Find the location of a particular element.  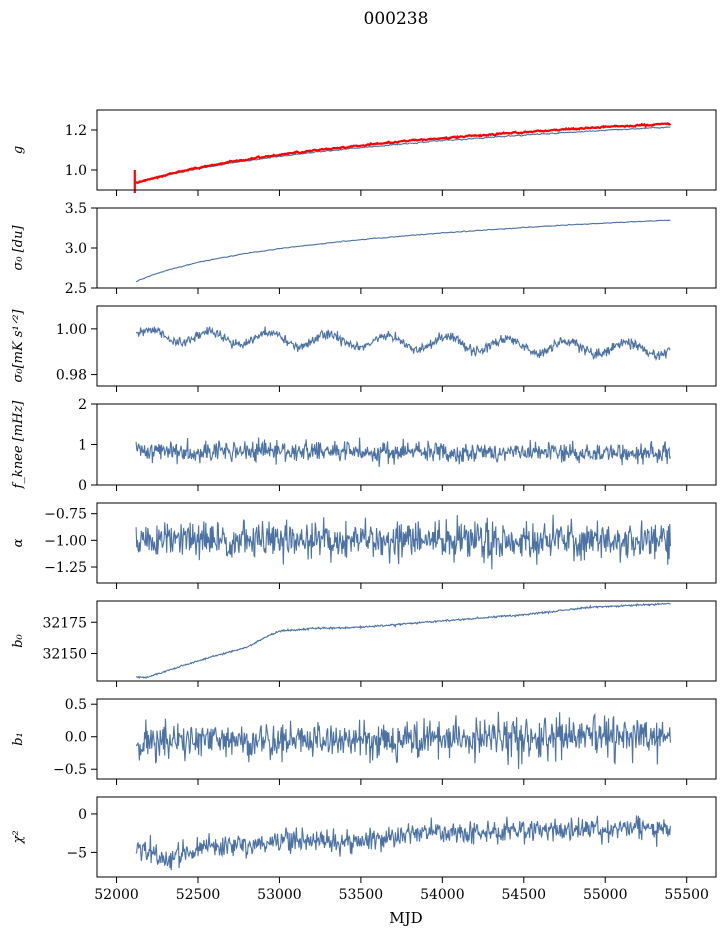

x-axis-label: MJD is located at coordinates (405, 918).